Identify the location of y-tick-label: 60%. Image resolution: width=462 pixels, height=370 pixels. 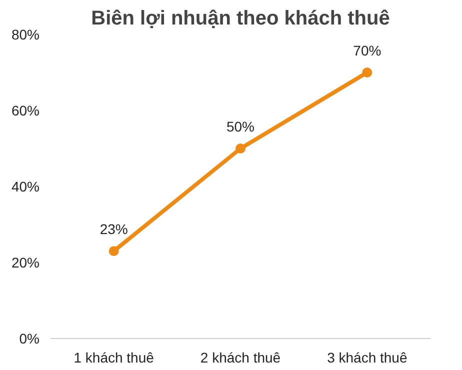
(25, 110).